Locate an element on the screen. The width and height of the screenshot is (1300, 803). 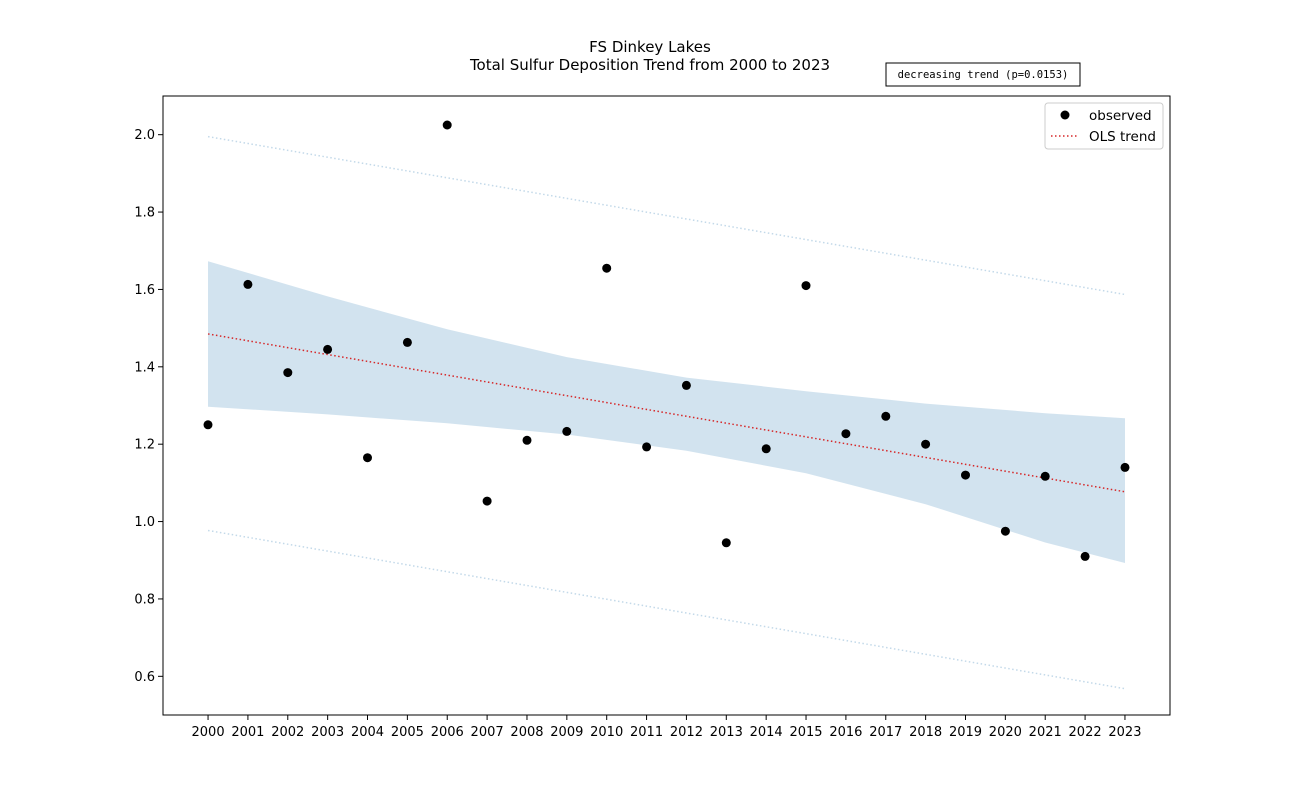
prediction-upper-line is located at coordinates (666, 215).